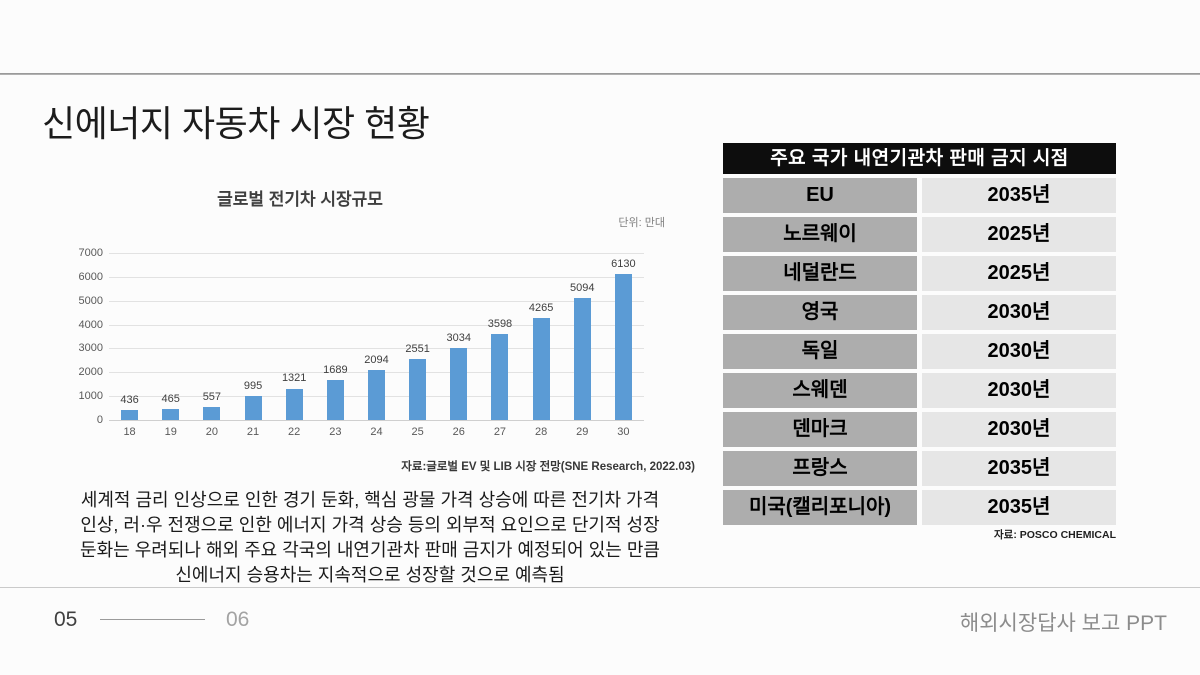  I want to click on bar-value-label: 5094, so click(582, 288).